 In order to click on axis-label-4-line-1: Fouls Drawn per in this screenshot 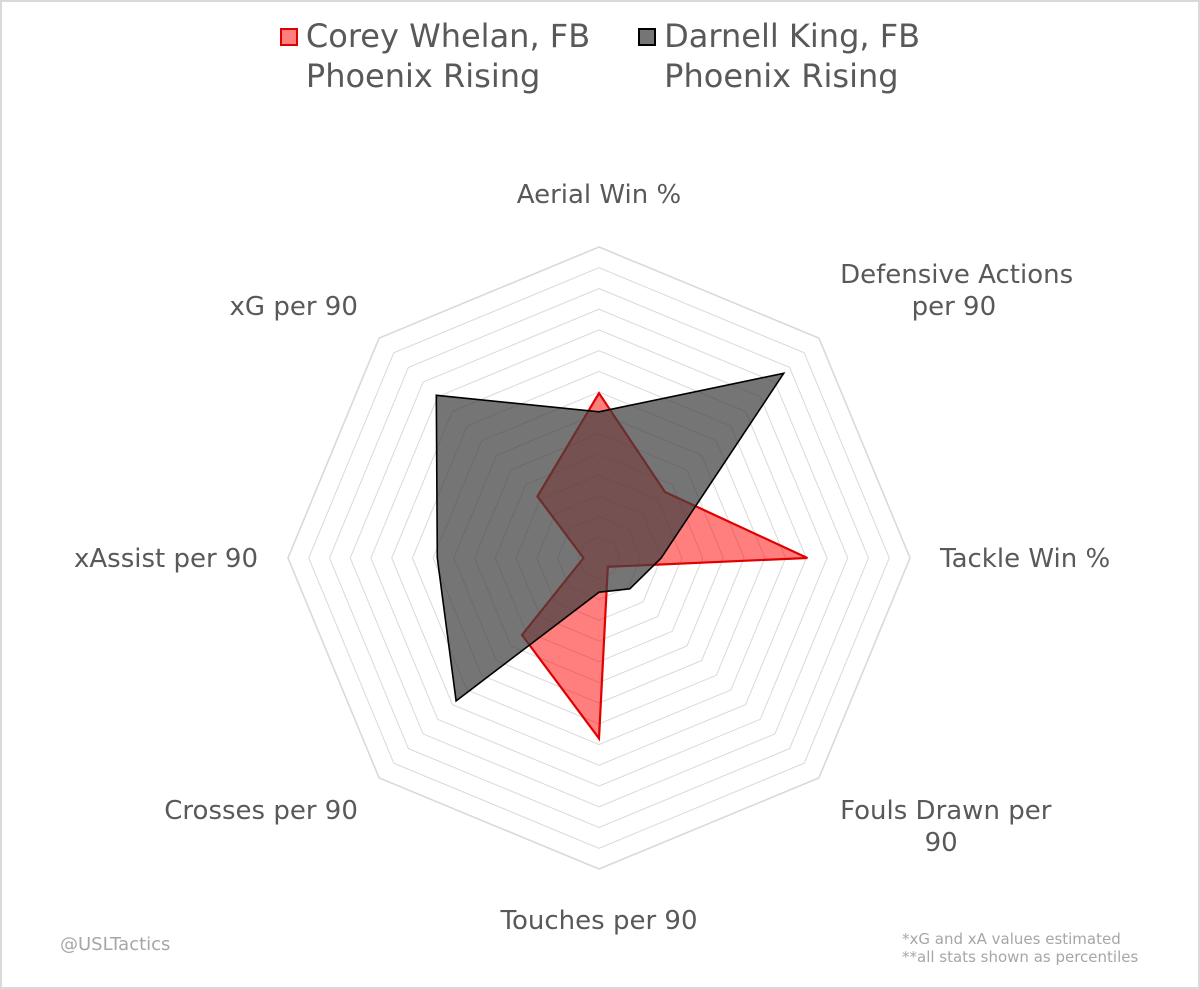, I will do `click(946, 811)`.